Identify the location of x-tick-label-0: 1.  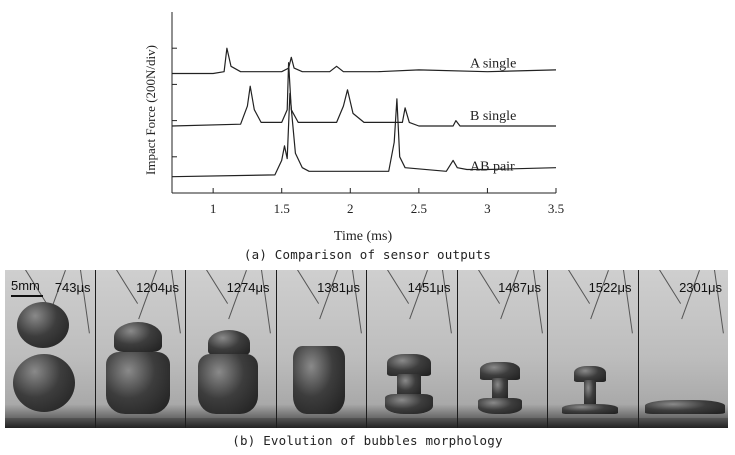
(213, 208).